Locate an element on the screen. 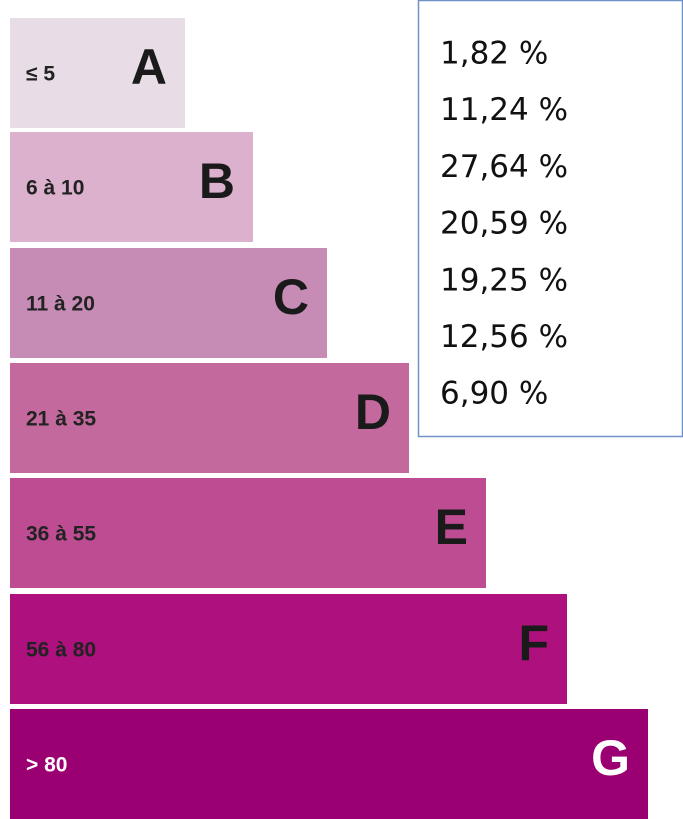 This screenshot has height=819, width=683. band-range: ≤ 5 is located at coordinates (40, 74).